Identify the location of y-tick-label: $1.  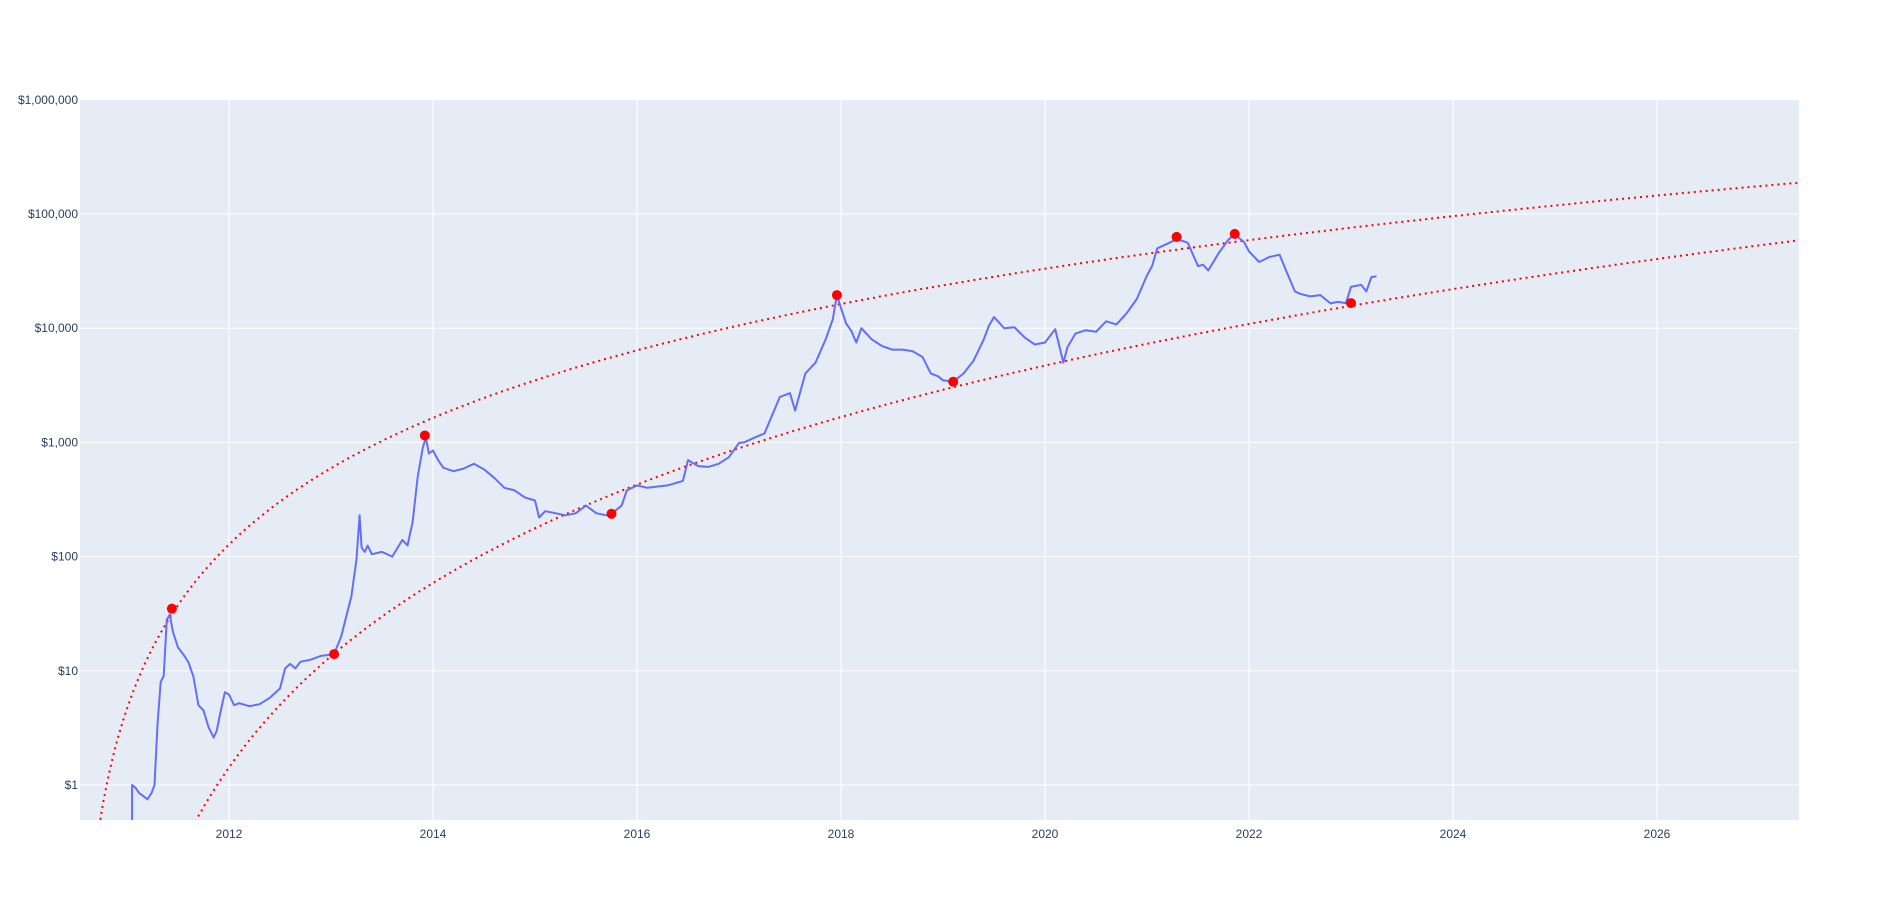
(72, 785).